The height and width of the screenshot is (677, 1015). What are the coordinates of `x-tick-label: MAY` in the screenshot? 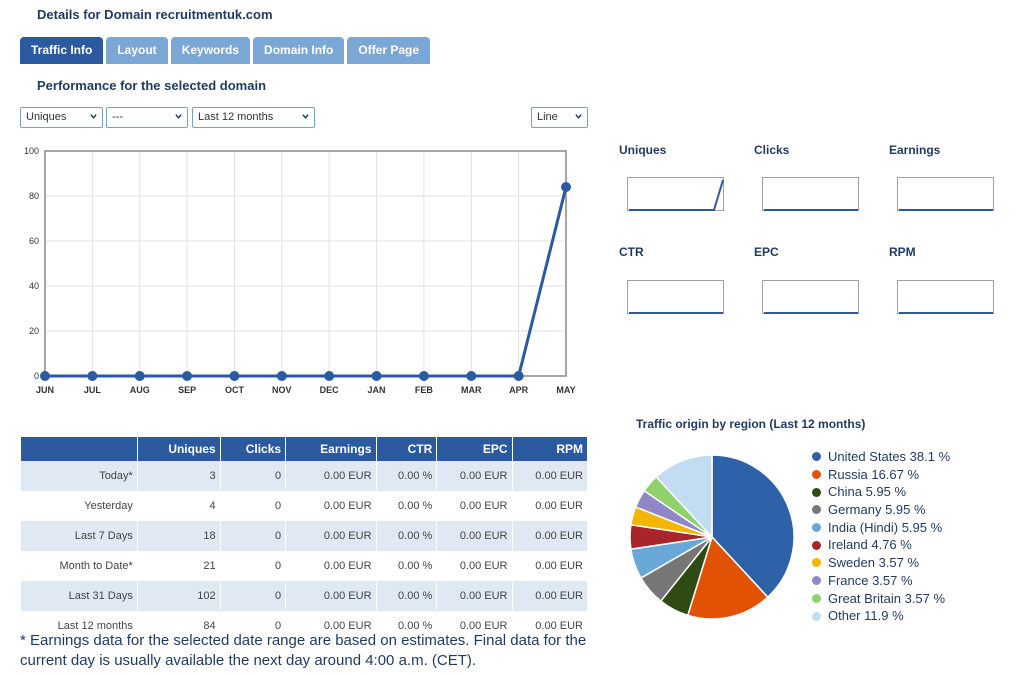 It's located at (565, 390).